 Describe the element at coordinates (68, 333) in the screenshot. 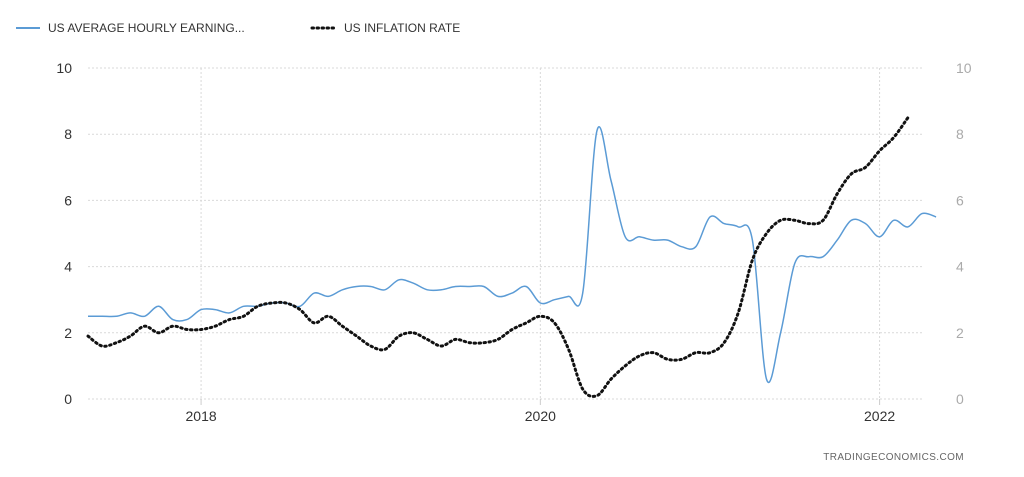

I see `y-tick-label-left: 2` at that location.